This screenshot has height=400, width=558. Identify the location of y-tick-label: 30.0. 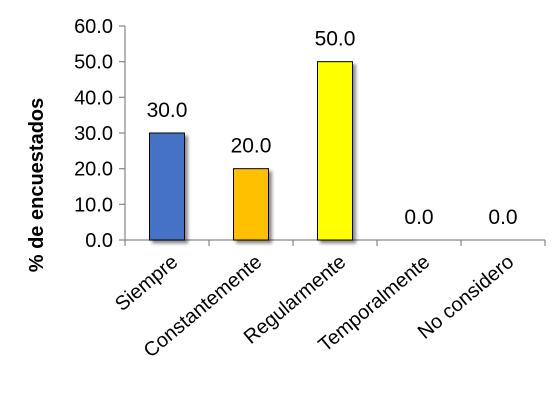
(93, 134).